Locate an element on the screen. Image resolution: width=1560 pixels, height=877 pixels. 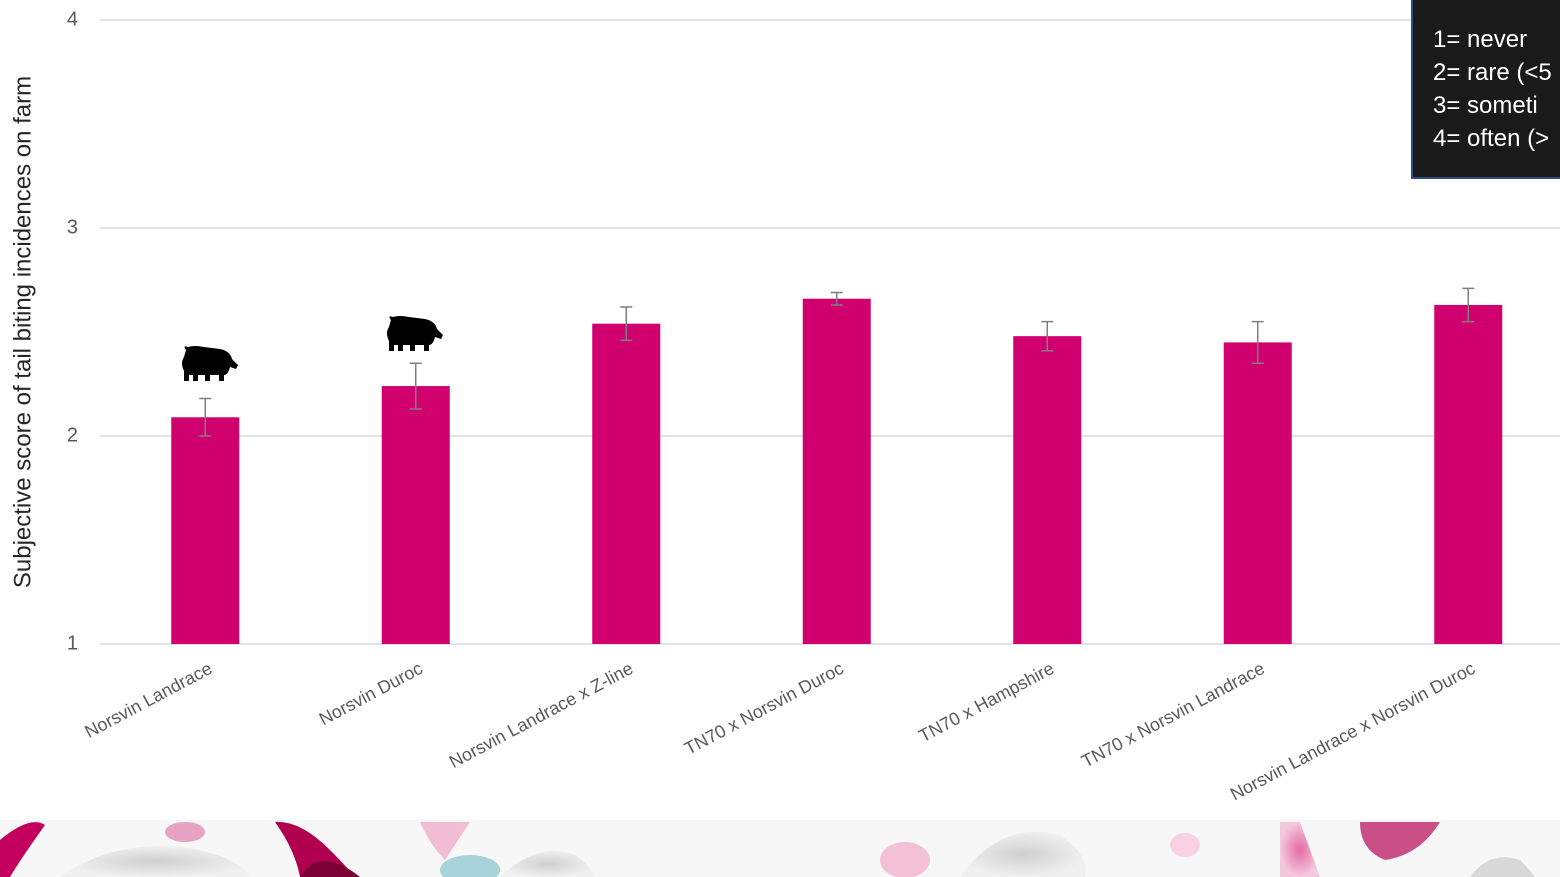
y-tick-label: 1 is located at coordinates (72, 643).